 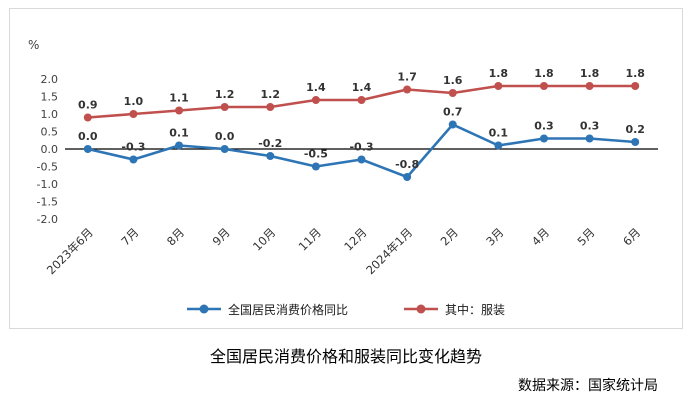 I want to click on x-tick-label: 9月, so click(x=221, y=236).